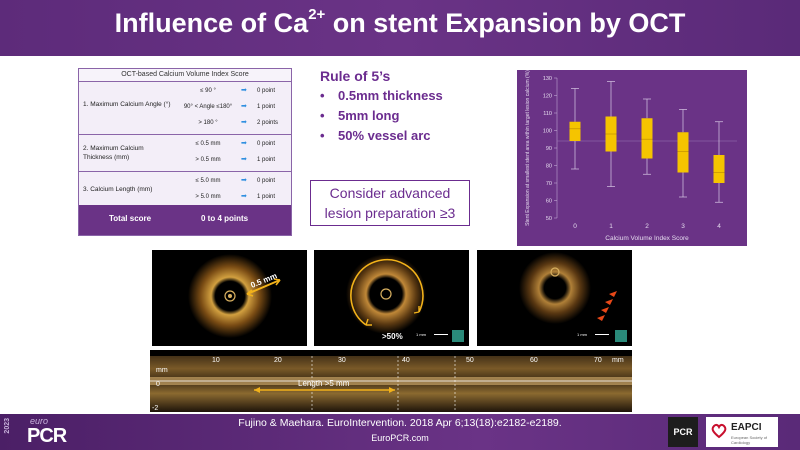  I want to click on total-value: 0 to 4 points, so click(225, 218).